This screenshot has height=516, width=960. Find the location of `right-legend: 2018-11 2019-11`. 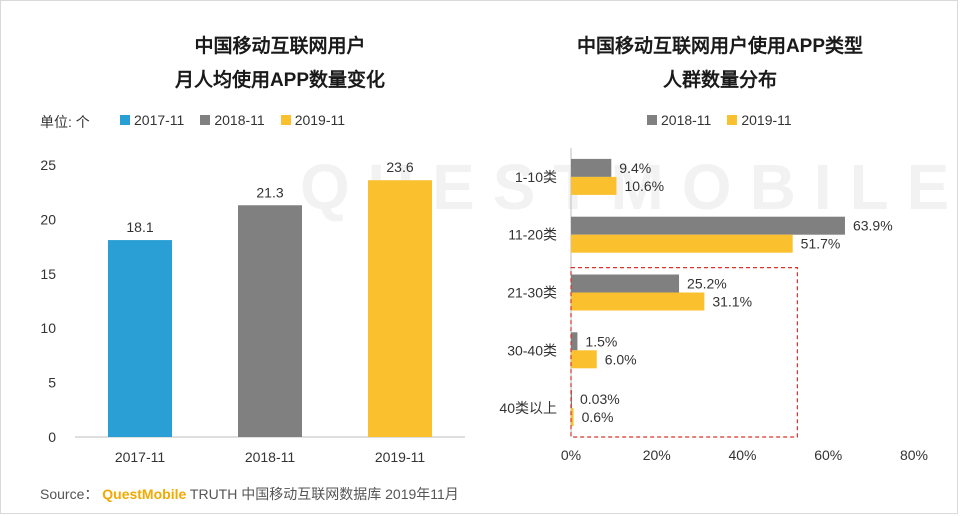

right-legend: 2018-11 2019-11 is located at coordinates (719, 120).